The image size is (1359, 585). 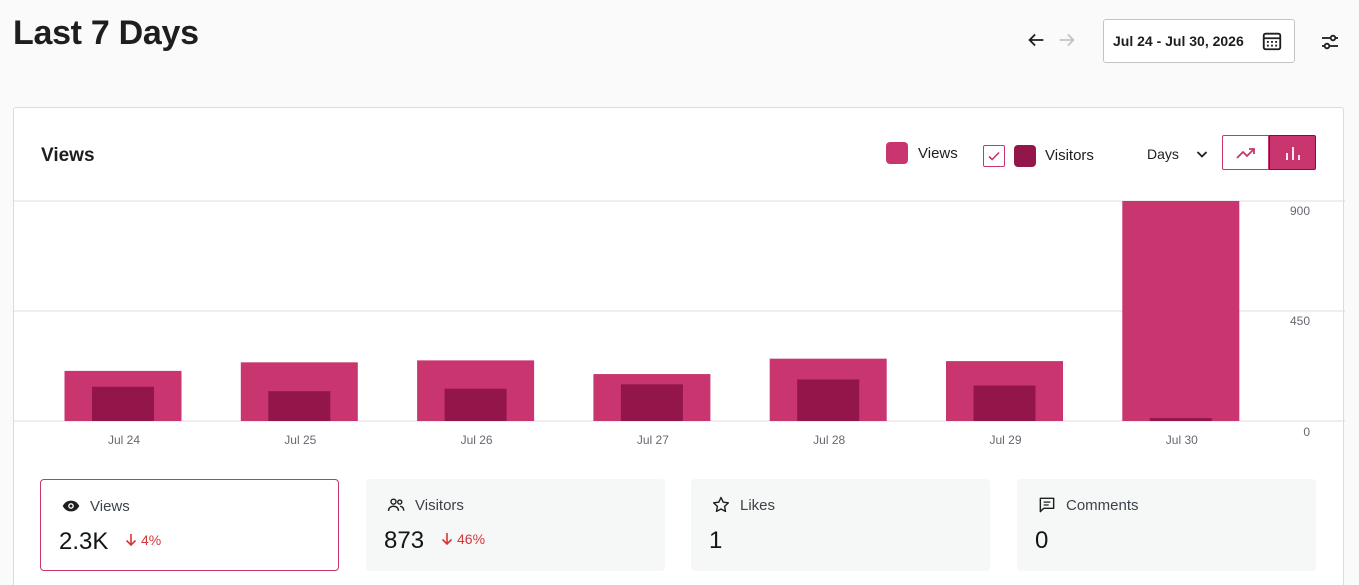 What do you see at coordinates (758, 505) in the screenshot?
I see `stat-label: Likes` at bounding box center [758, 505].